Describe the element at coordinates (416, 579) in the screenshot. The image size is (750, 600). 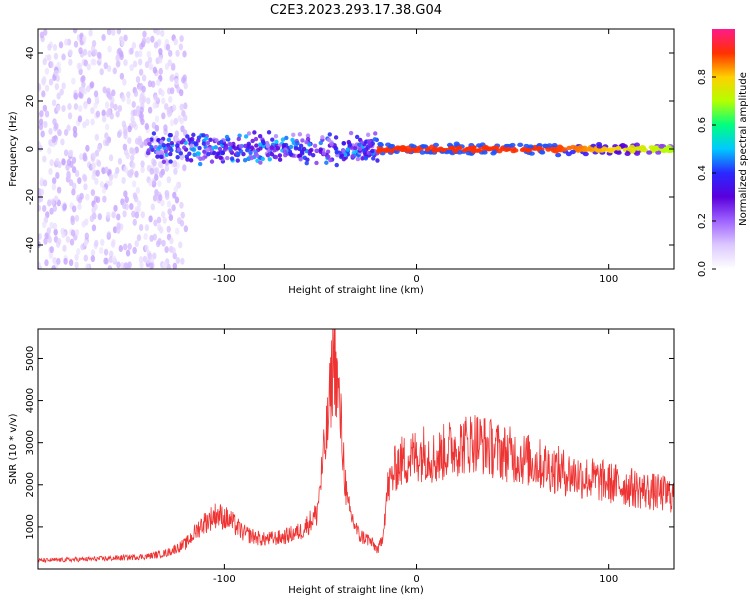
I see `x-tick-label: 0` at that location.